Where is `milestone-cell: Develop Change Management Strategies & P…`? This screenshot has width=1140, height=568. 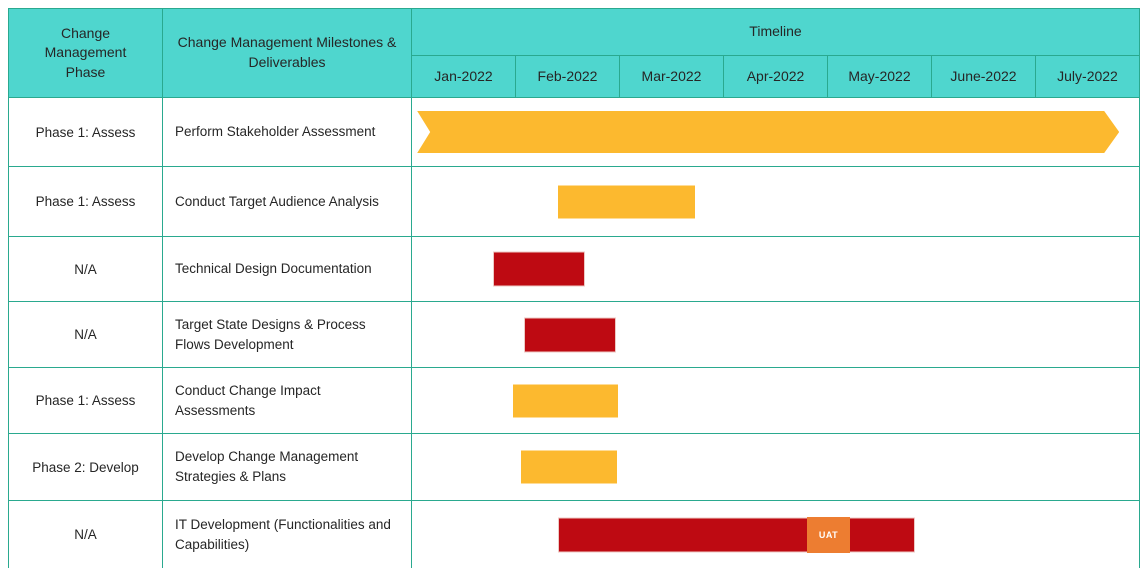
milestone-cell: Develop Change Management Strategies & P… is located at coordinates (287, 467).